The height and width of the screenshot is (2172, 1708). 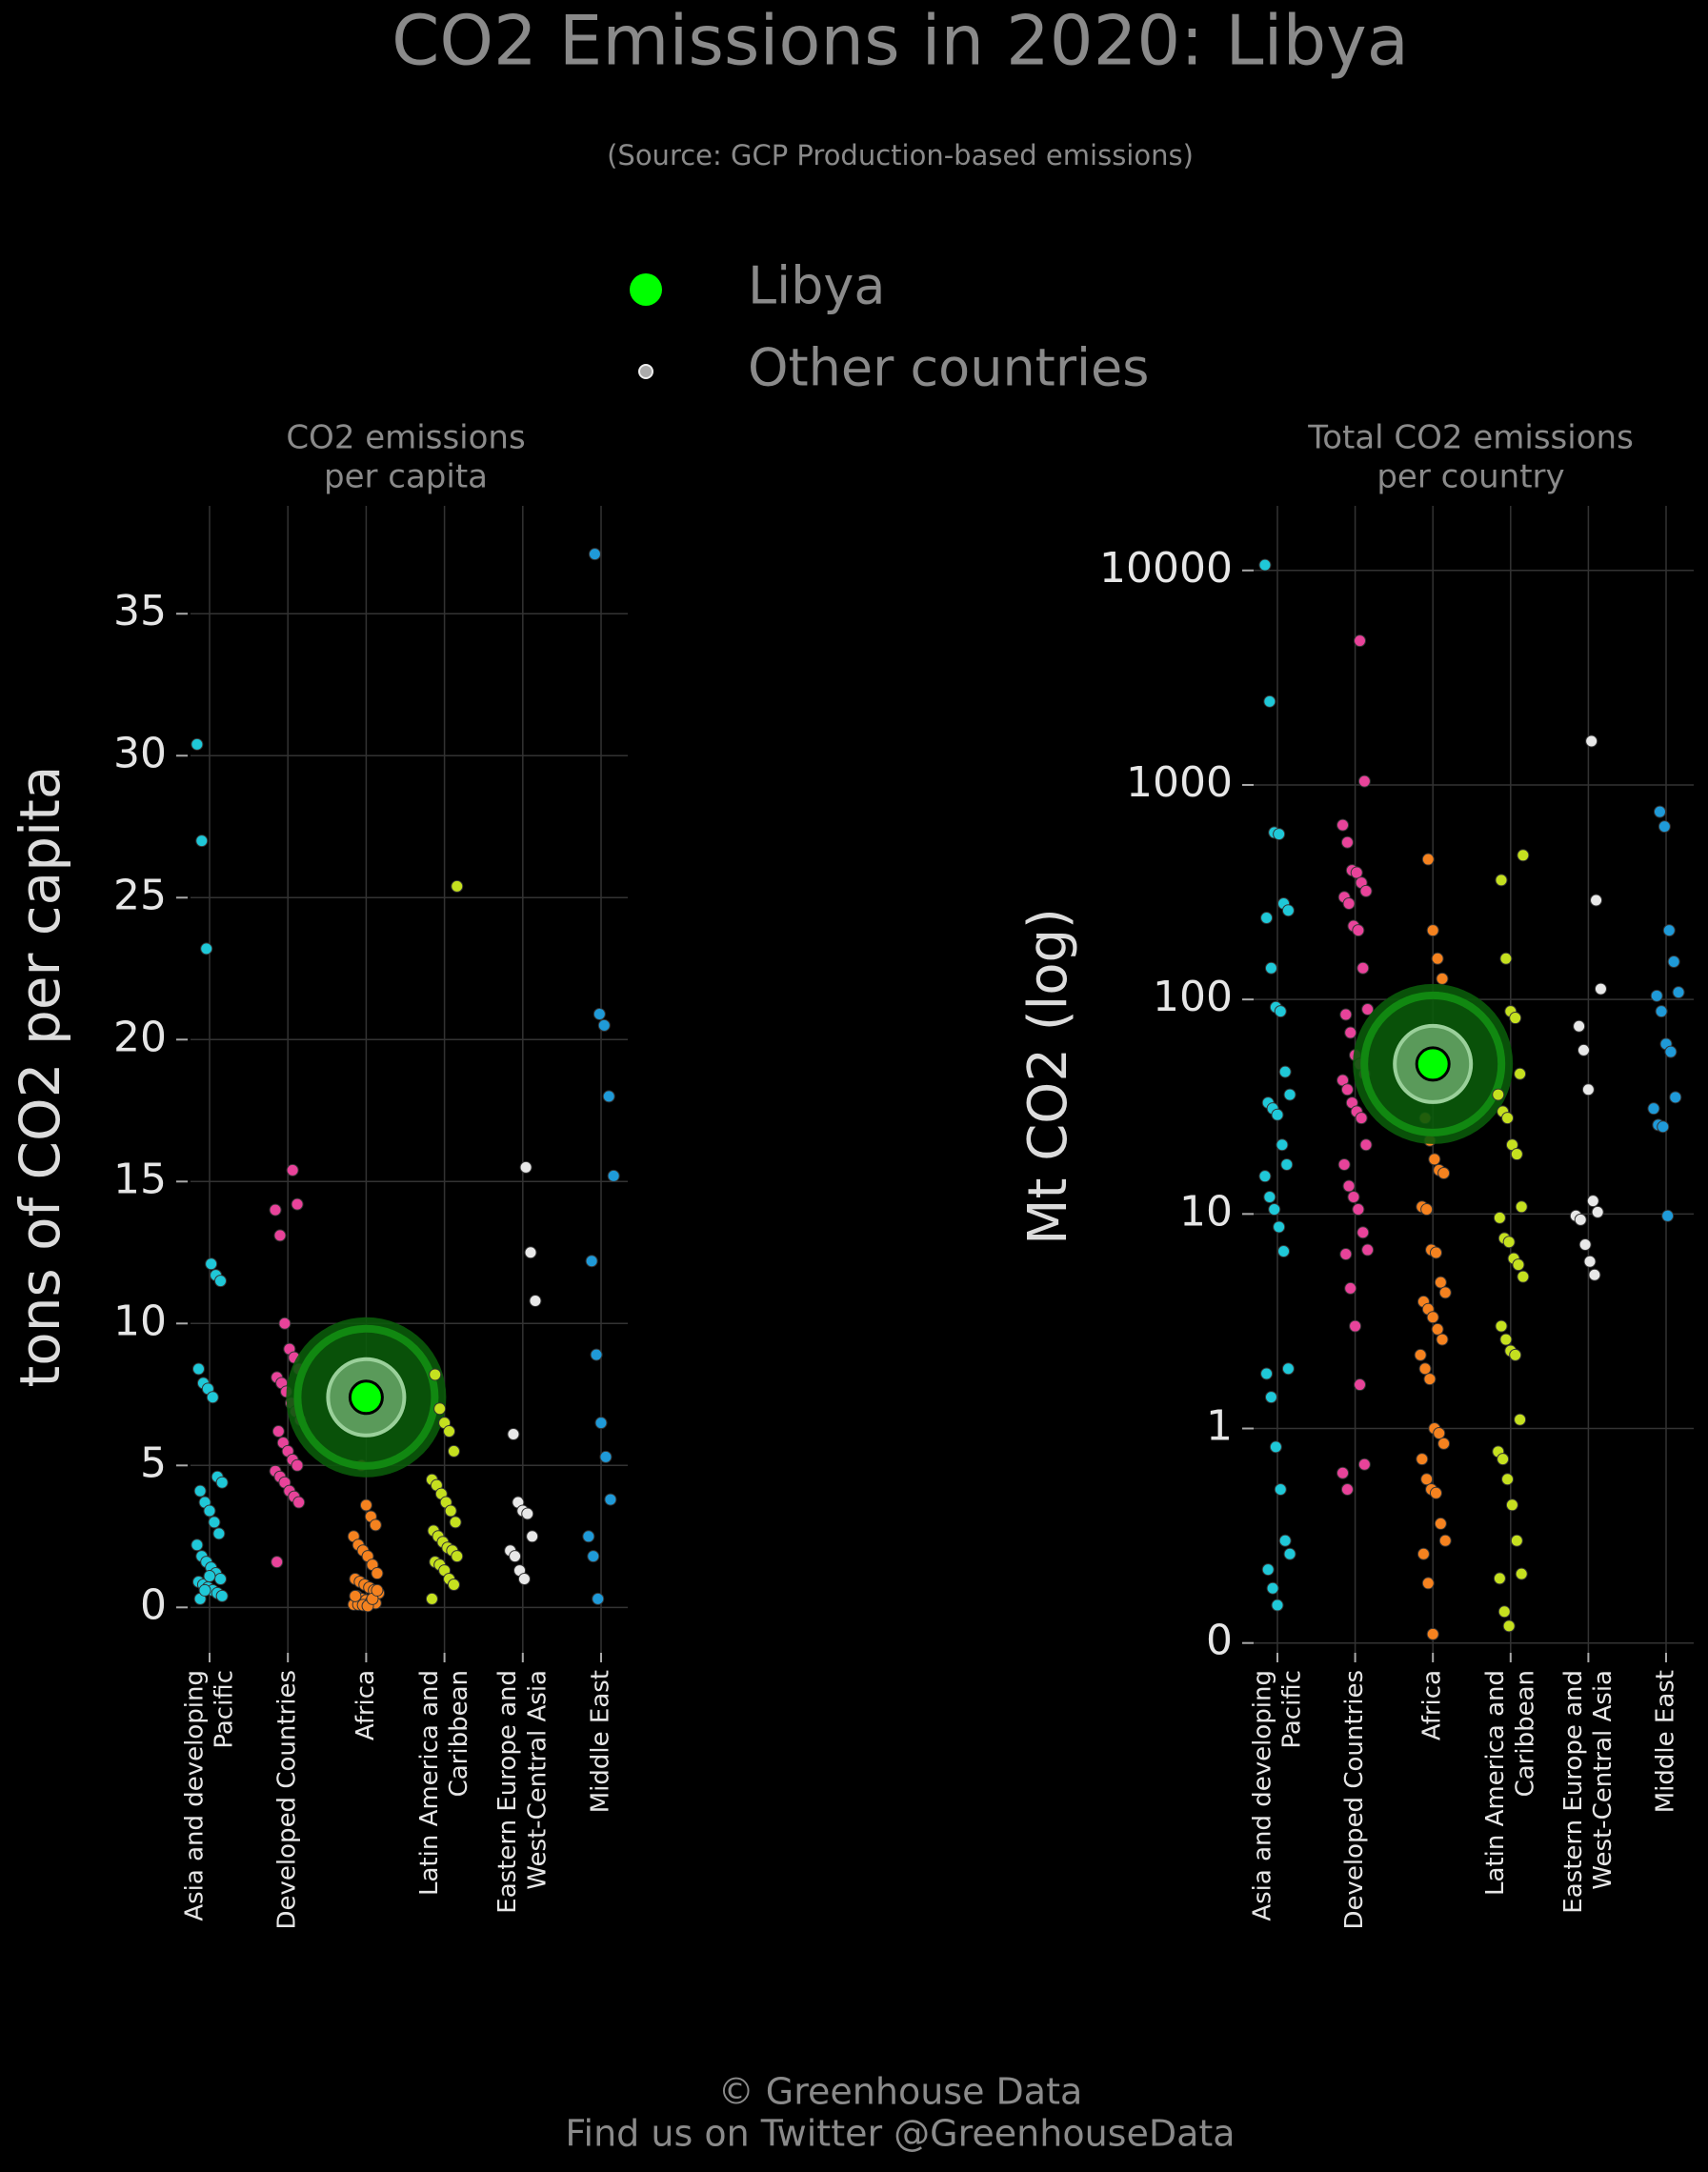 What do you see at coordinates (154, 1604) in the screenshot?
I see `y-tick-label: 0` at bounding box center [154, 1604].